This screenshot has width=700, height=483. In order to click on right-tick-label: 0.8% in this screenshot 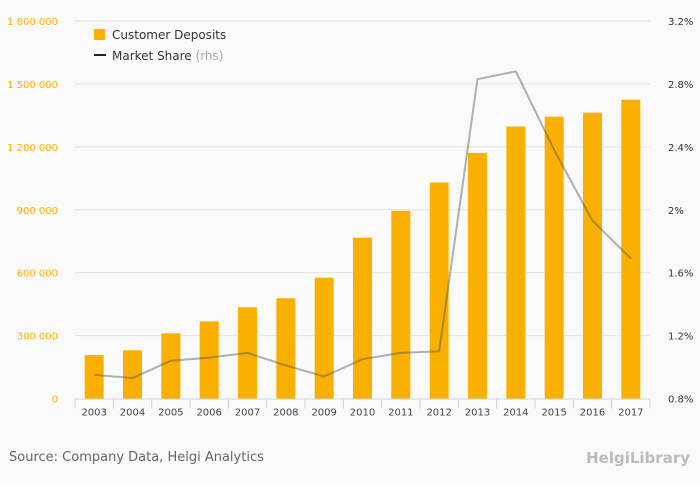, I will do `click(680, 400)`.